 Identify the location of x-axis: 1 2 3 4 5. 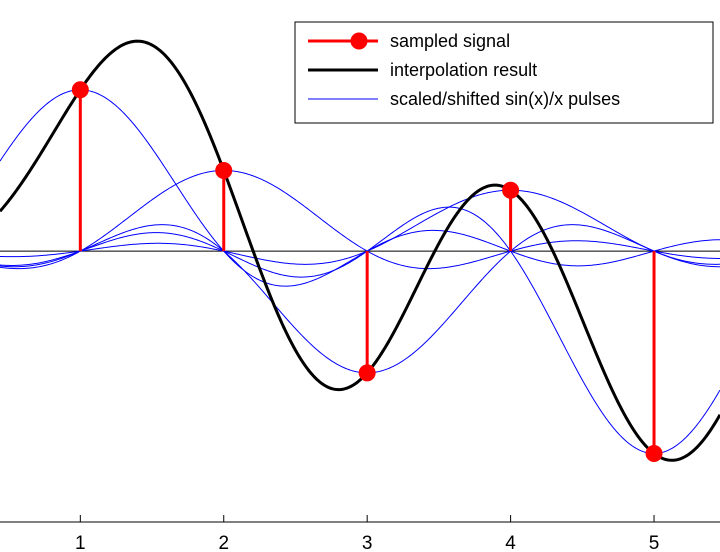
(360, 533).